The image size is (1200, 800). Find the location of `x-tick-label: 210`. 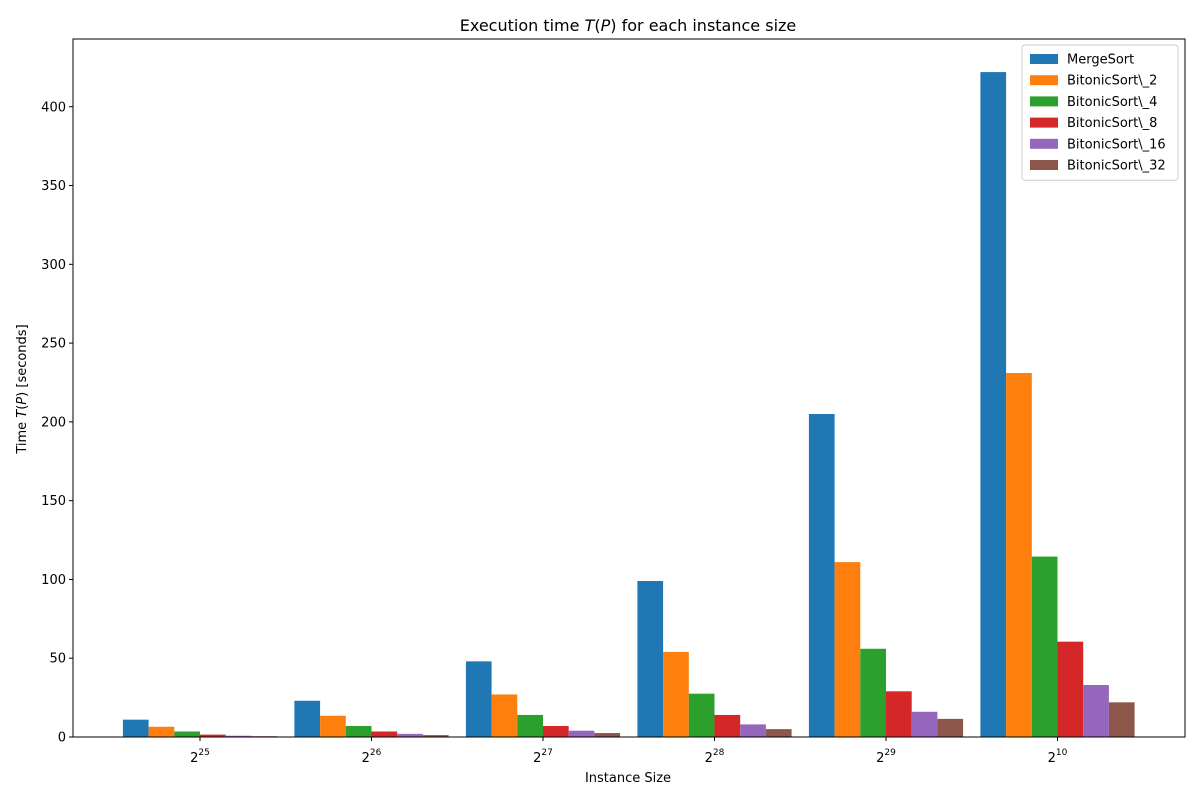

x-tick-label: 210 is located at coordinates (1058, 757).